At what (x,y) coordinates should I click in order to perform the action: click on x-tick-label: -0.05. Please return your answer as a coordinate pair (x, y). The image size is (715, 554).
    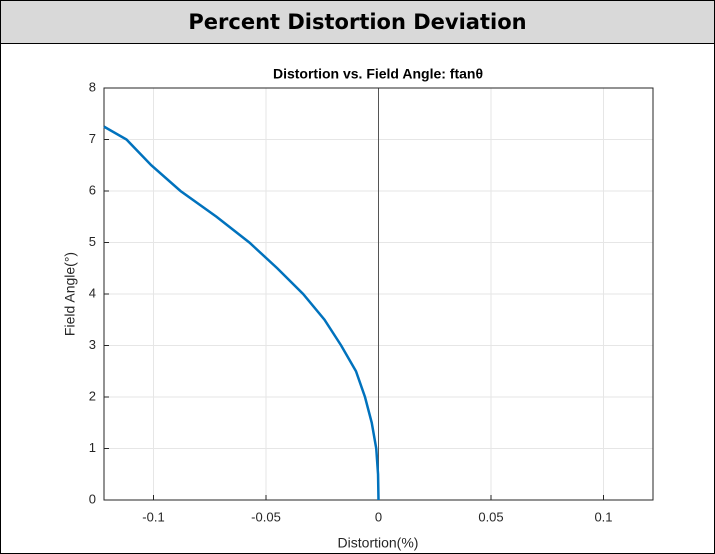
    Looking at the image, I should click on (266, 516).